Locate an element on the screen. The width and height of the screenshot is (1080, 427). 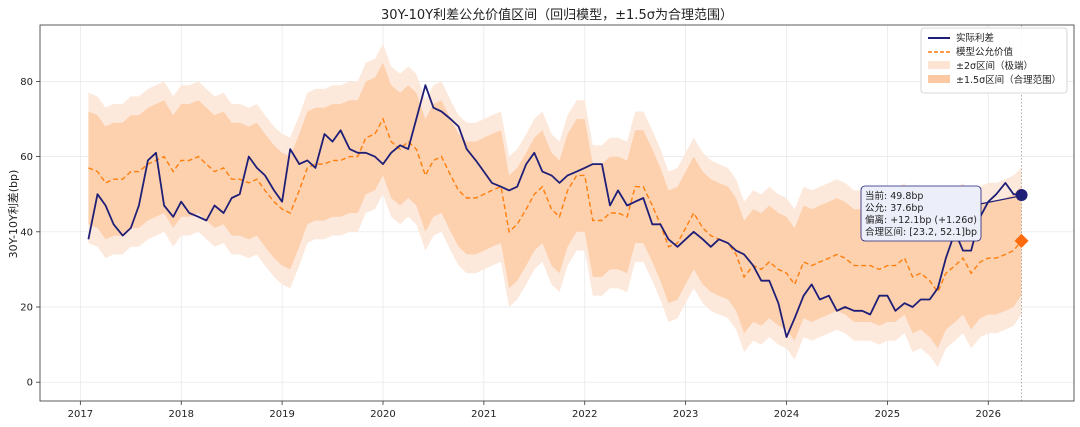
x-tick-label: 2025 is located at coordinates (887, 414).